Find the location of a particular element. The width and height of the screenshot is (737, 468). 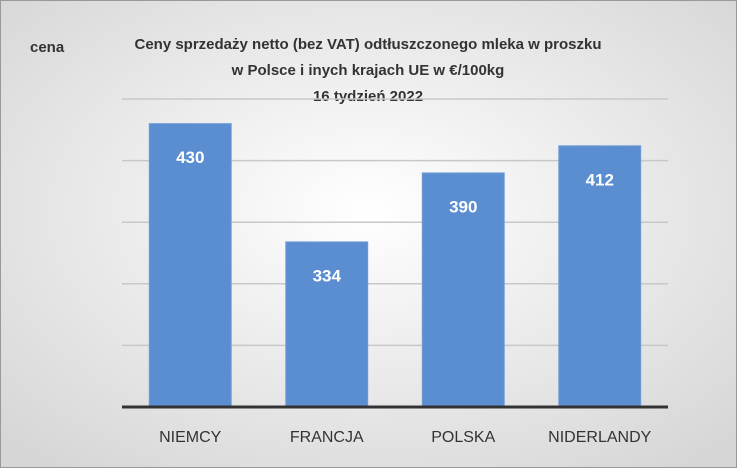

data-label: 430 is located at coordinates (190, 157).